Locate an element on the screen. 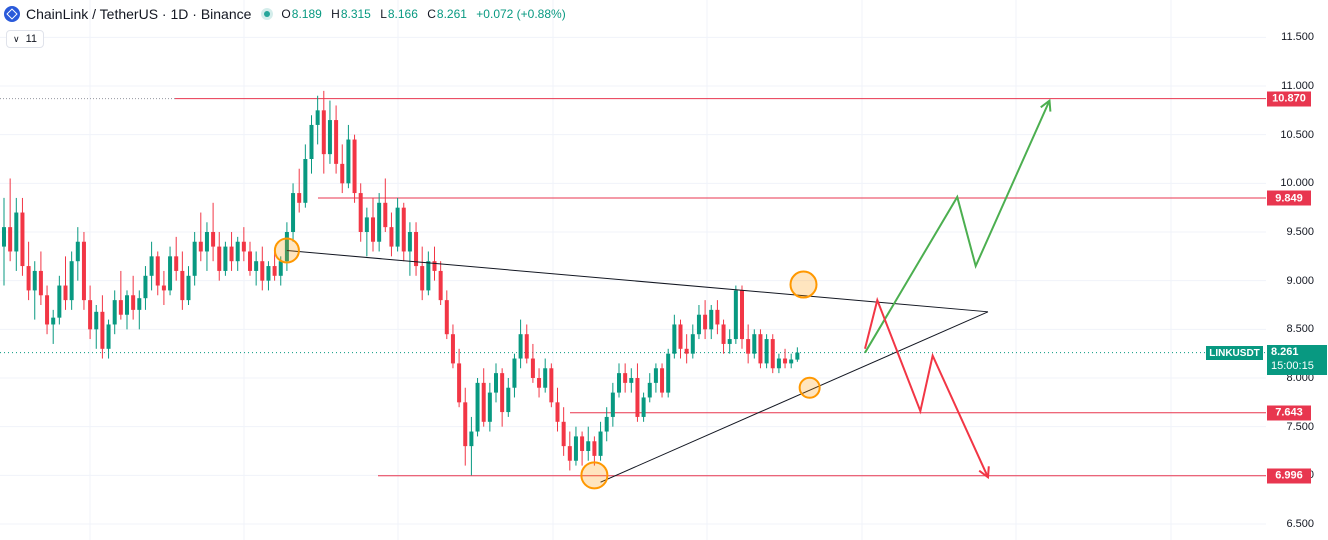  triangle-lower-trendline is located at coordinates (794, 397).